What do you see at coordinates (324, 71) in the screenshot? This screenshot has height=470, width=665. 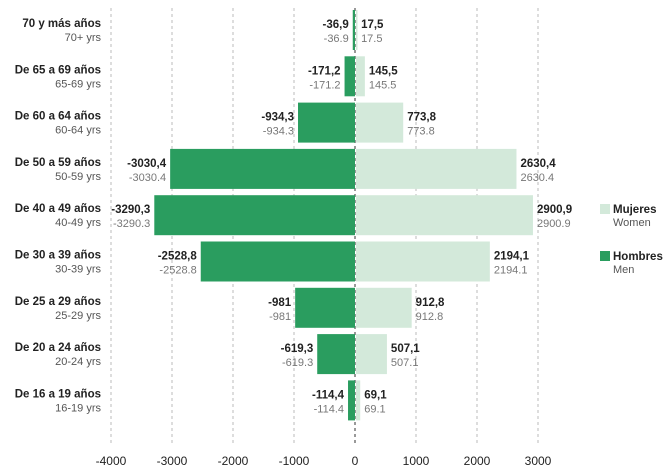 I see `men-value-label: -171,2` at bounding box center [324, 71].